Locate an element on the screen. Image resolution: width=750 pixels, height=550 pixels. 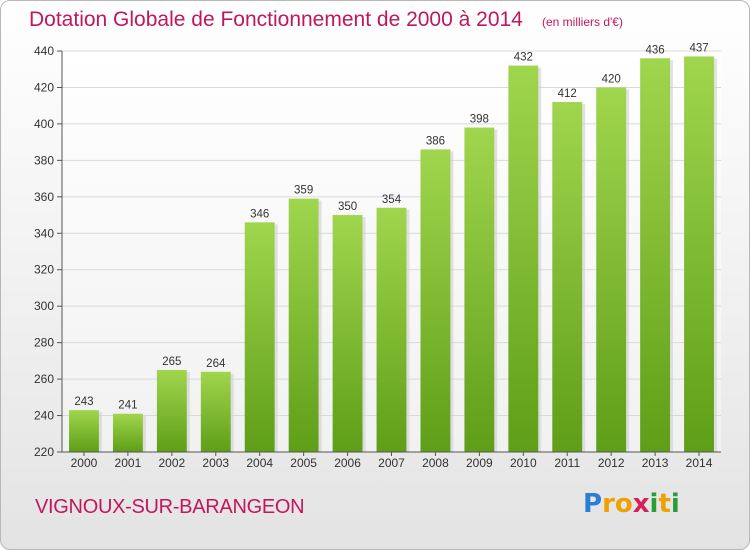
y-tick-label: 280 is located at coordinates (44, 343).